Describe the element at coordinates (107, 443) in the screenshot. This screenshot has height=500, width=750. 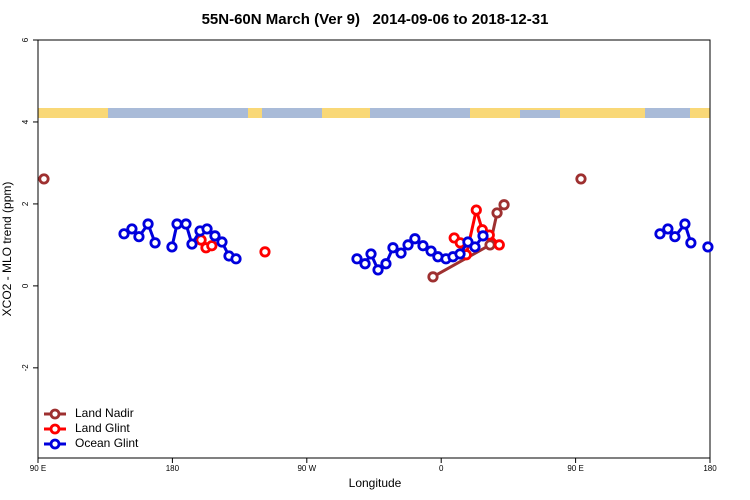
I see `legend-label: Ocean Glint` at that location.